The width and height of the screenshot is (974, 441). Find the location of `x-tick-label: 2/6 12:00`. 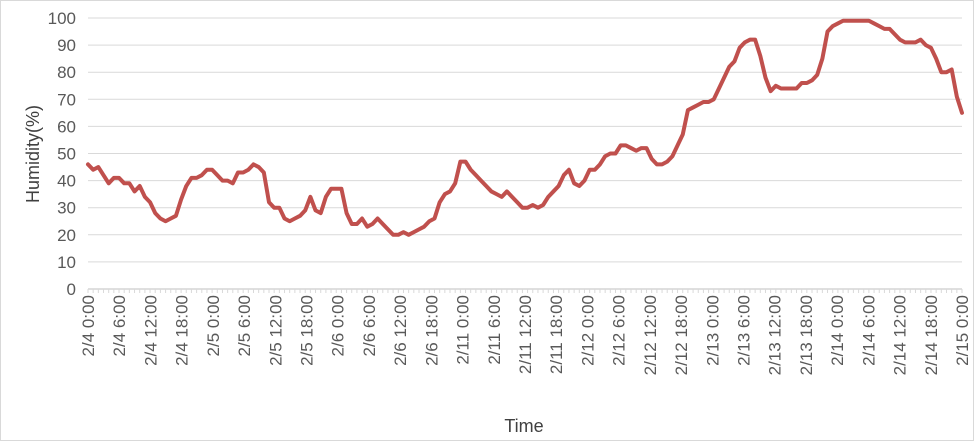

x-tick-label: 2/6 12:00 is located at coordinates (400, 330).